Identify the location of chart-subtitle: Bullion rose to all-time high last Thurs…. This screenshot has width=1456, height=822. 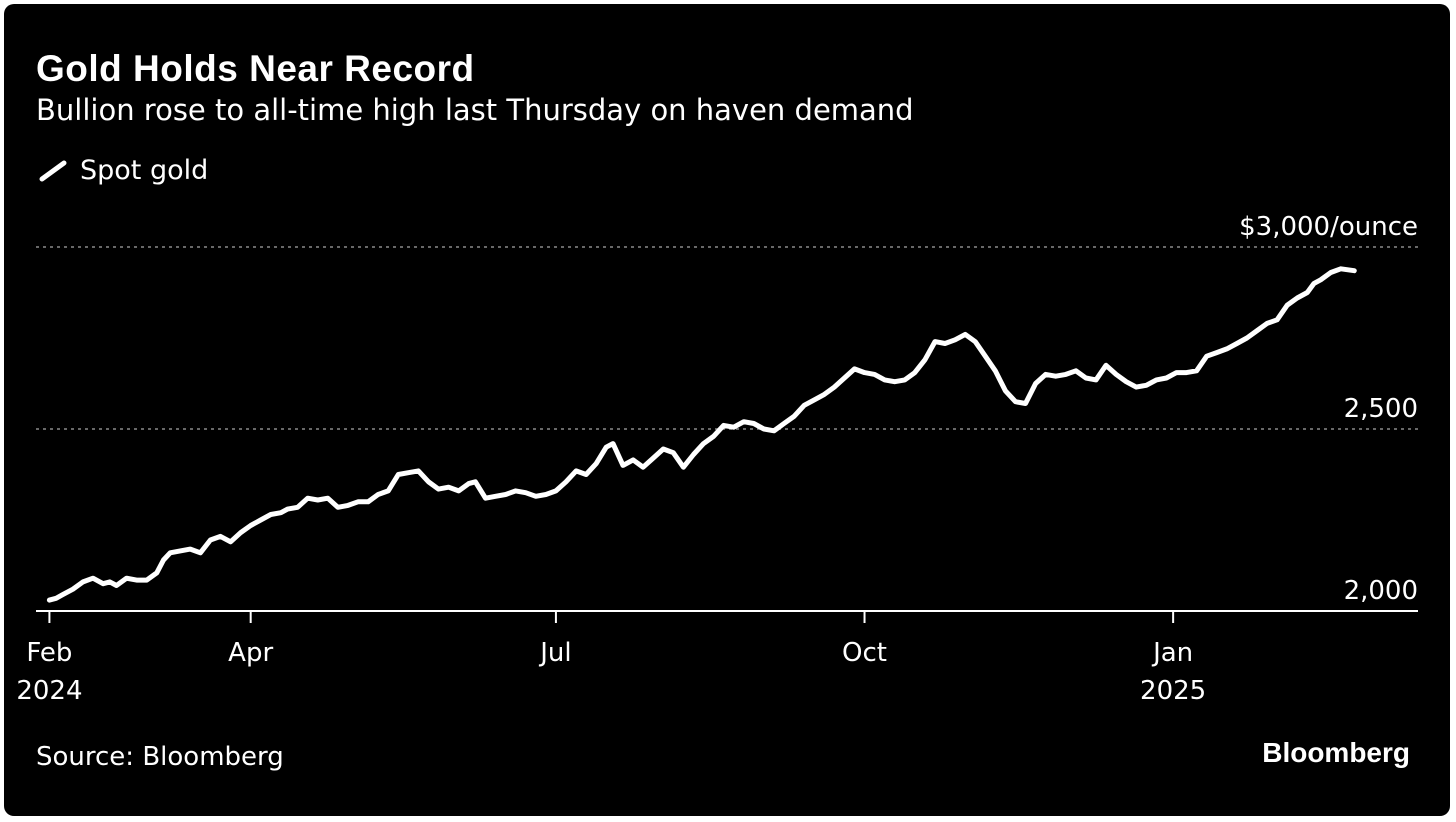
(475, 110).